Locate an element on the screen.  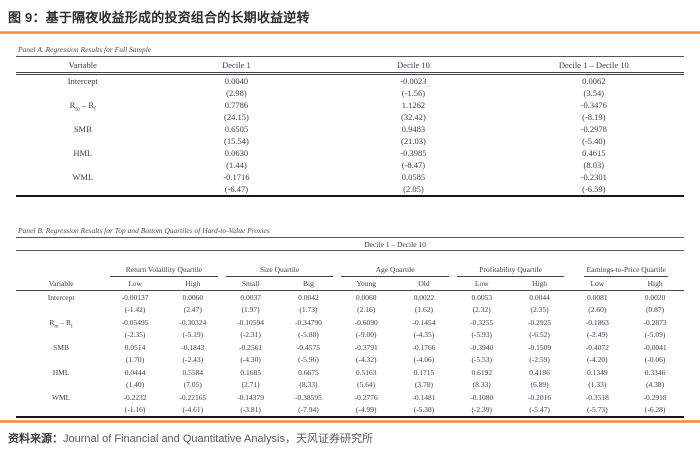
coef-cell: -0.1509 is located at coordinates (539, 347).